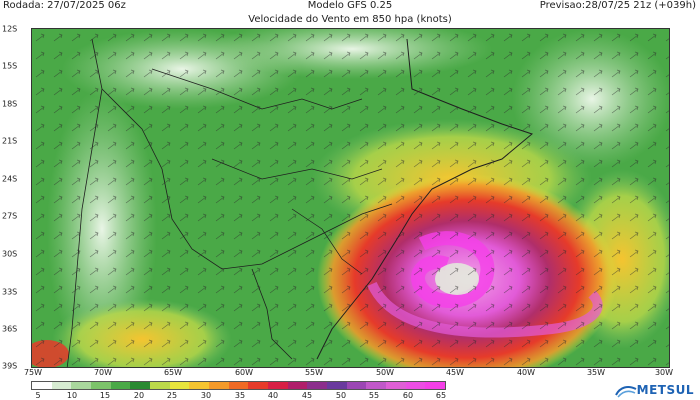 The height and width of the screenshot is (400, 700). Describe the element at coordinates (10, 29) in the screenshot. I see `lat-label: 12S` at that location.